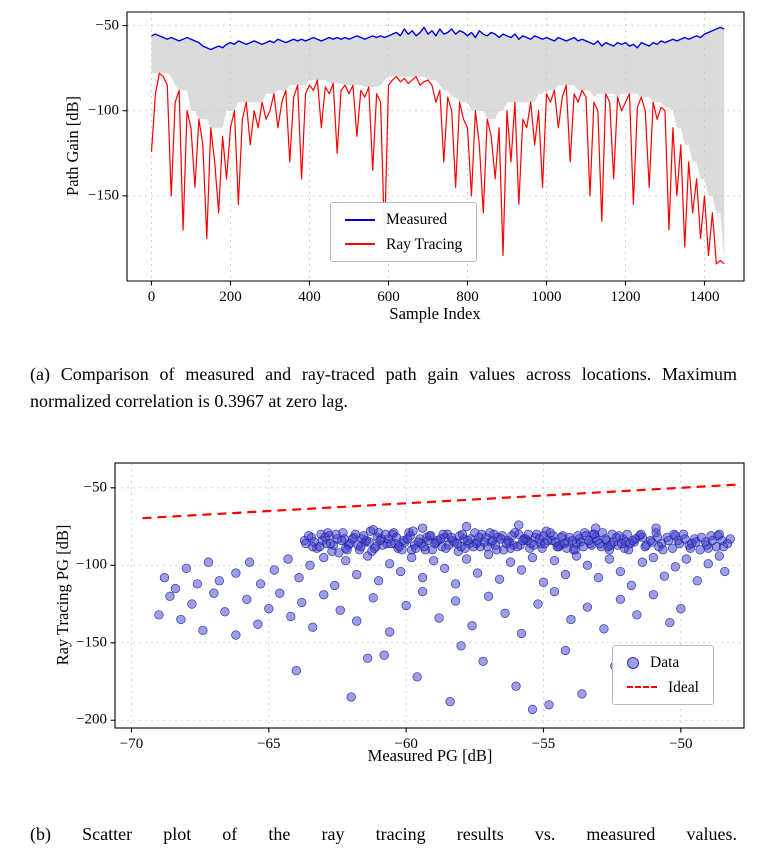 Image resolution: width=768 pixels, height=861 pixels. What do you see at coordinates (633, 662) in the screenshot?
I see `data-point-swatch` at bounding box center [633, 662].